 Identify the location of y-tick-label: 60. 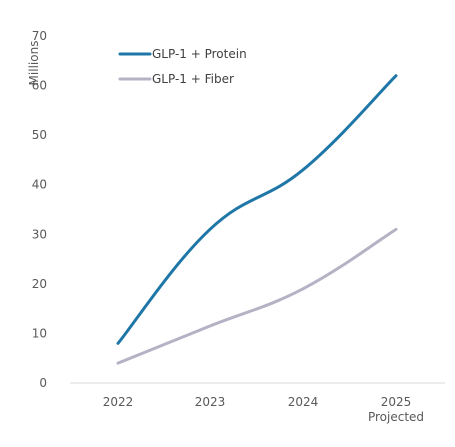
(39, 86).